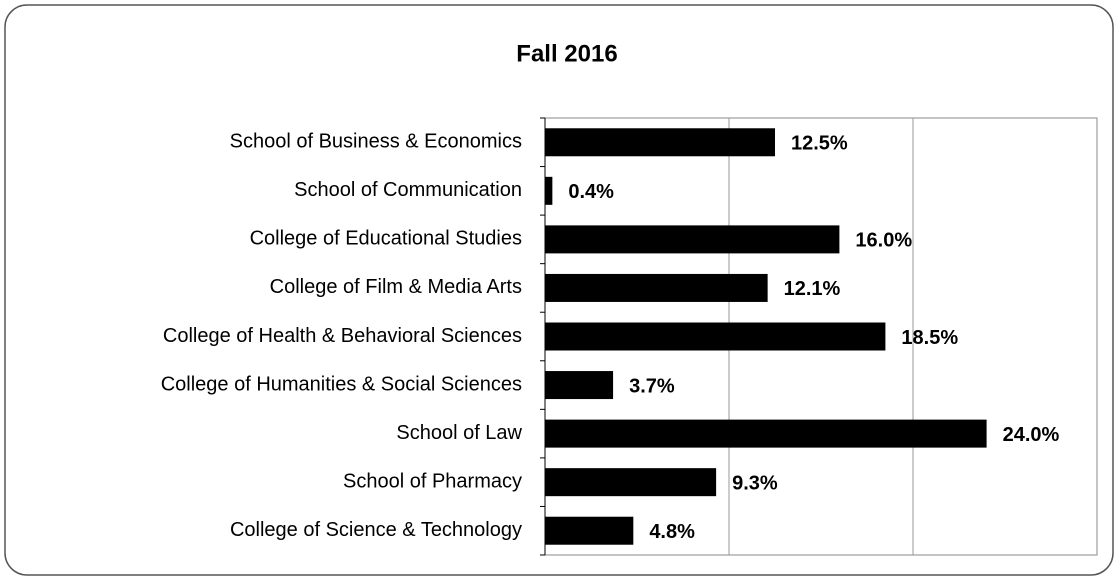 Image resolution: width=1119 pixels, height=580 pixels. I want to click on y-tick-label: College of Health & Behavioral Sciences, so click(342, 336).